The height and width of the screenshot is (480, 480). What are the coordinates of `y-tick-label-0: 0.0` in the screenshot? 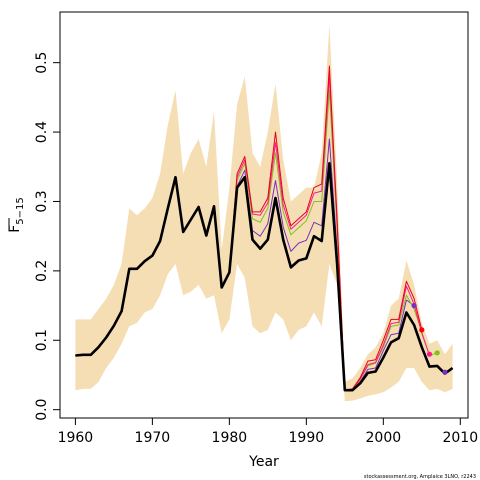 It's located at (42, 410).